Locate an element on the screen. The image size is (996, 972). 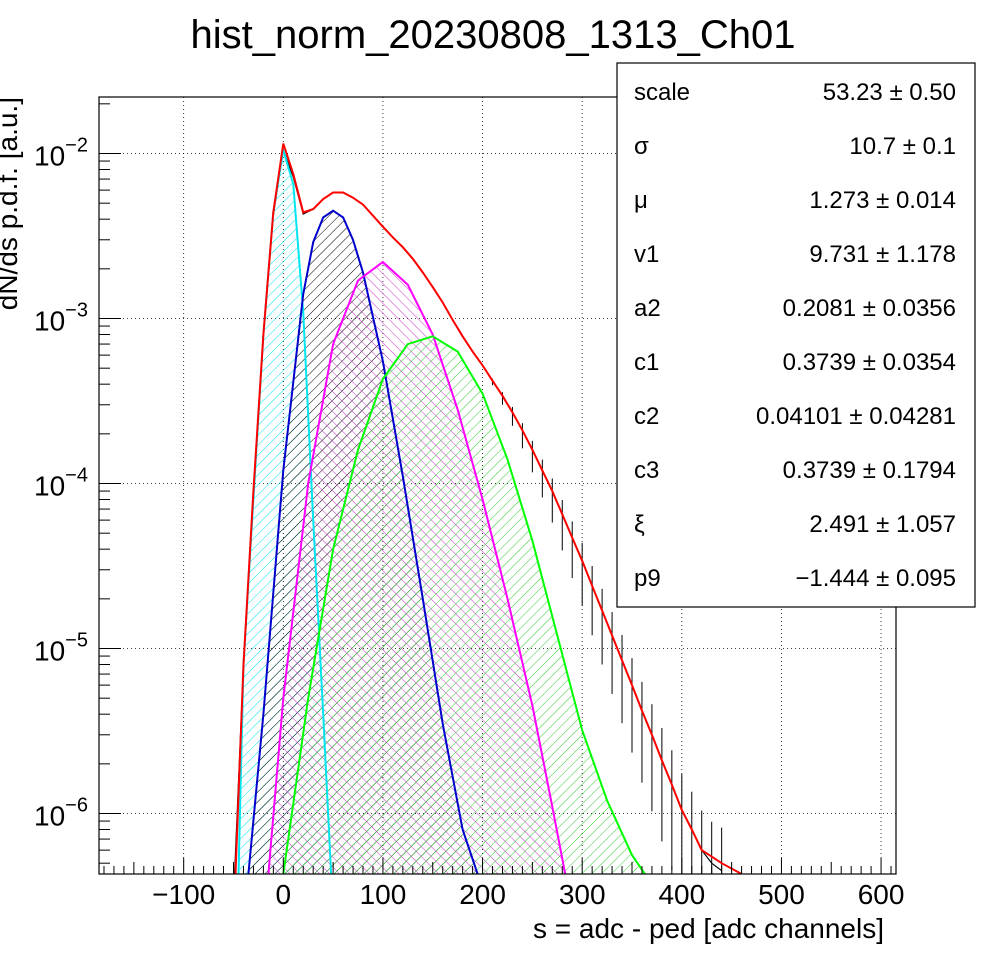
stat-value: 53.23 ± 0.50 is located at coordinates (889, 92).